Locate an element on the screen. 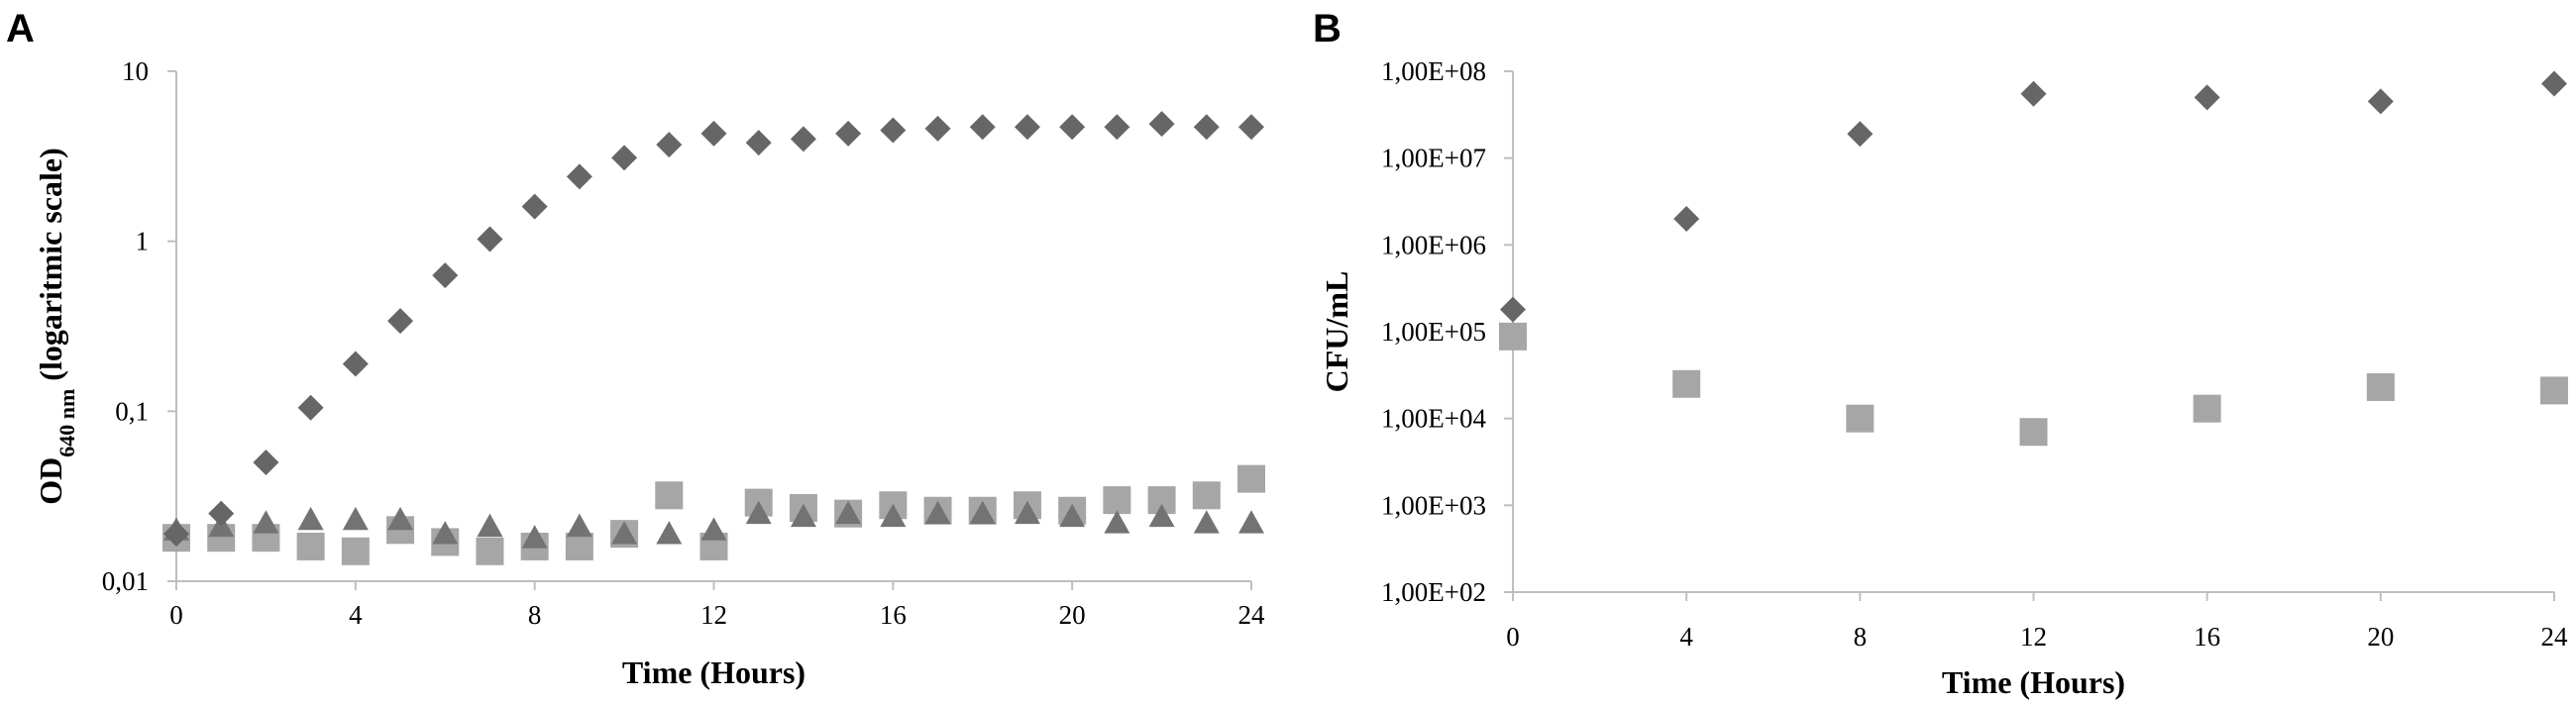 Image resolution: width=2576 pixels, height=704 pixels. y-tick-label: 1,00E+02 is located at coordinates (1434, 592).